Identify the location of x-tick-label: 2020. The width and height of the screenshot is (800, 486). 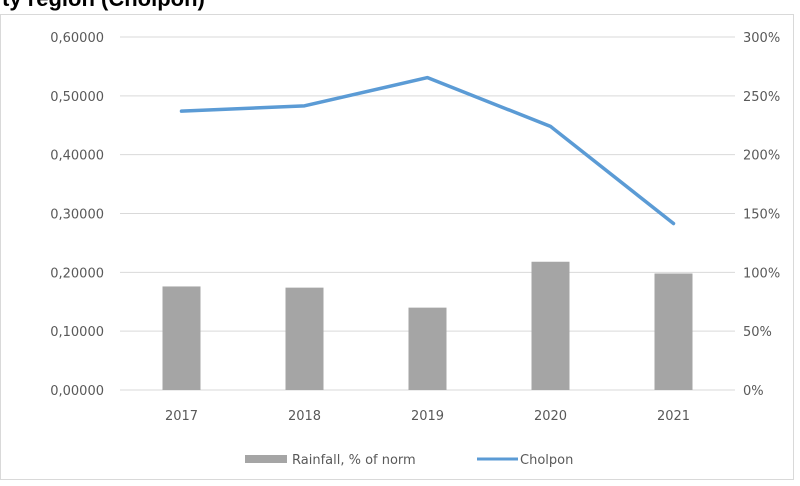
(550, 416).